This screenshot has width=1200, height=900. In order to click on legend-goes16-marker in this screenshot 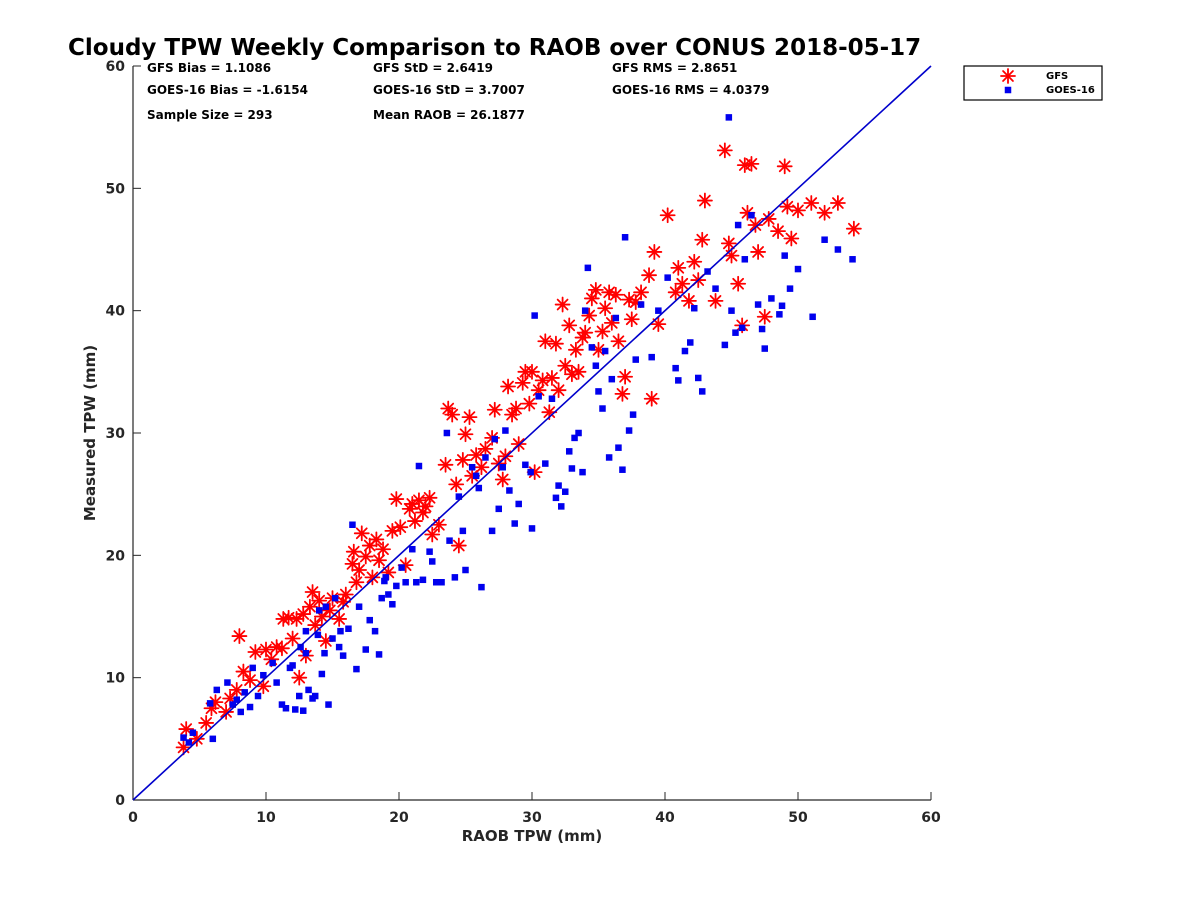, I will do `click(1008, 90)`.